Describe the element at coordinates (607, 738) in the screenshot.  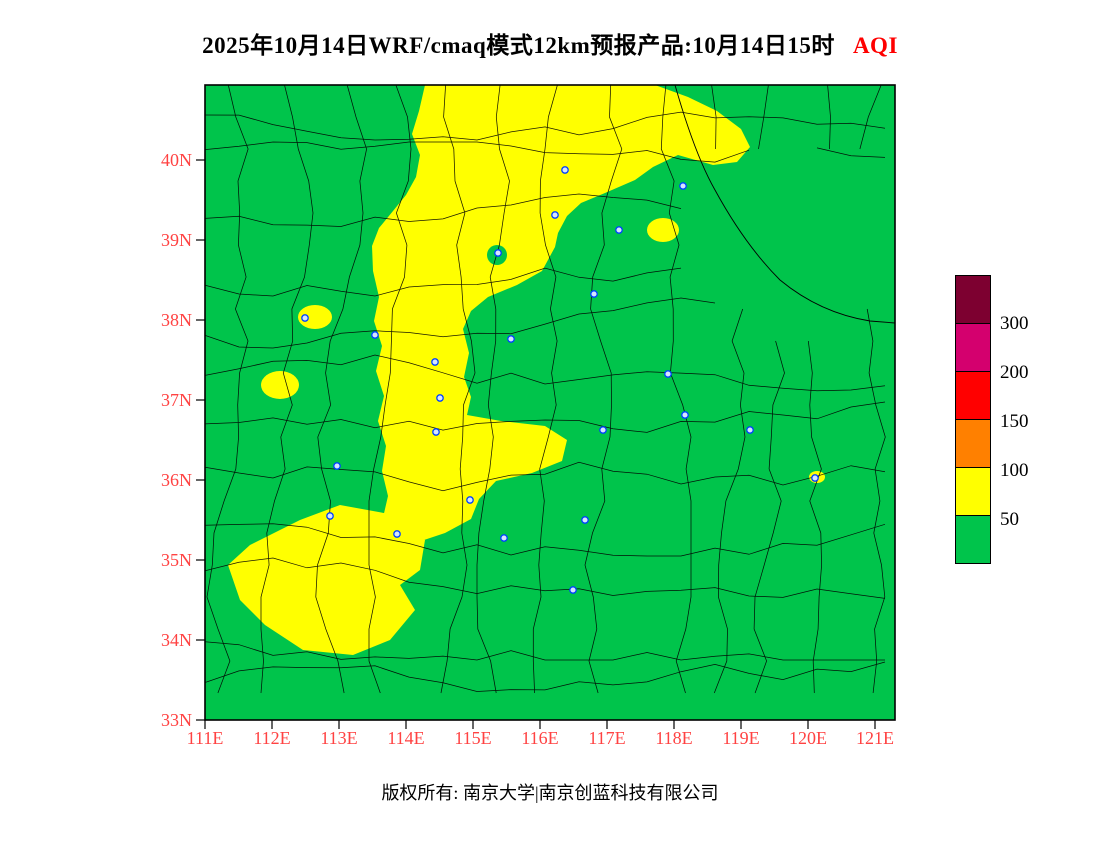
I see `lon-tick-label: 117E` at that location.